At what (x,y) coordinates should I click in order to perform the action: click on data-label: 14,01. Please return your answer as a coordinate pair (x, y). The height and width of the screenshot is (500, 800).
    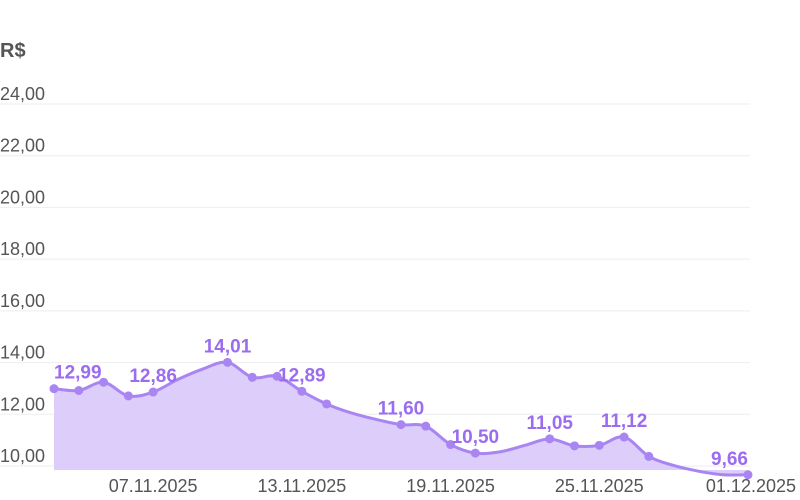
    Looking at the image, I should click on (228, 346).